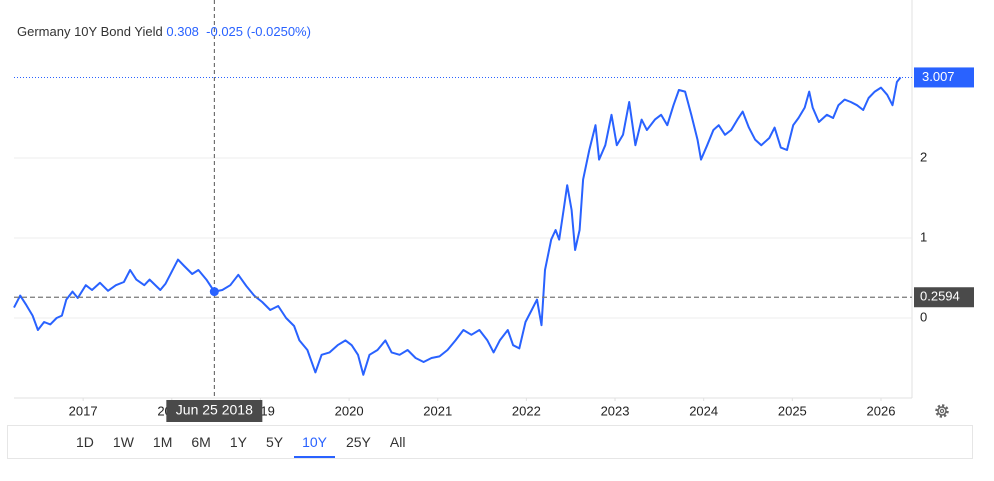 The width and height of the screenshot is (994, 481). What do you see at coordinates (397, 442) in the screenshot?
I see `range-button: All` at bounding box center [397, 442].